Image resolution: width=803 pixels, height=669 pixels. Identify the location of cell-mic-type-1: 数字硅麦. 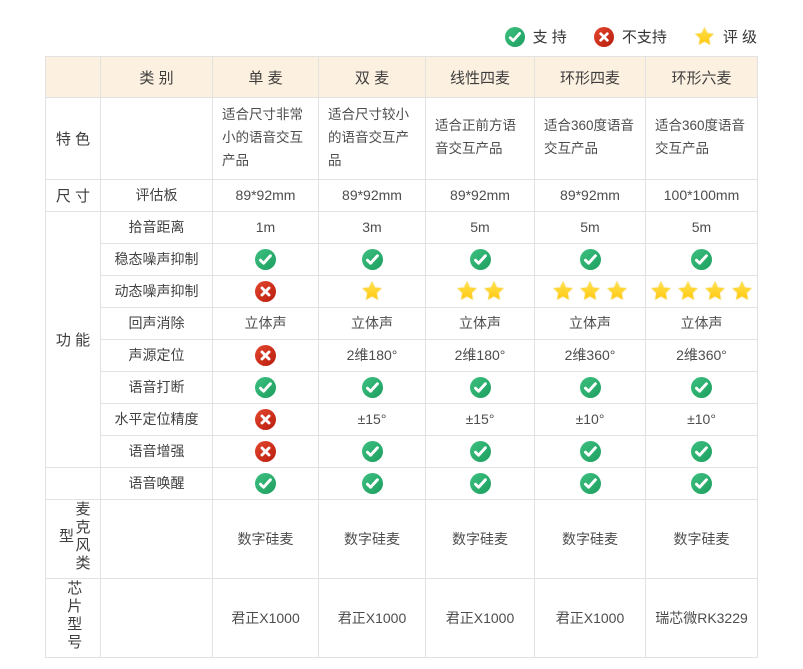
(372, 538).